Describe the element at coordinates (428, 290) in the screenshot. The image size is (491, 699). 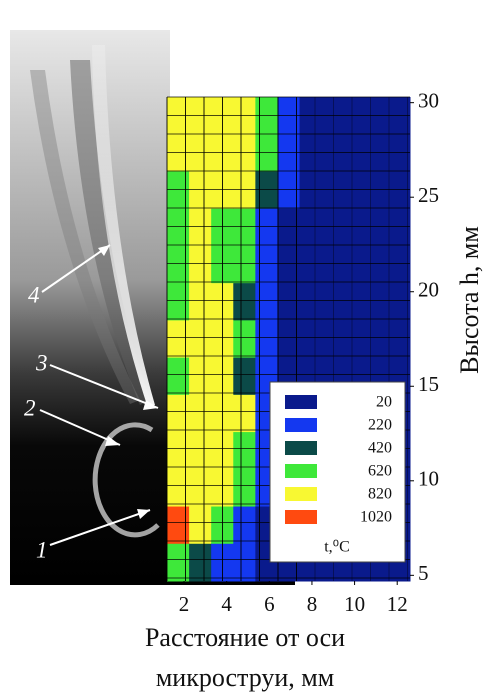
I see `y-tick-label: 20` at that location.